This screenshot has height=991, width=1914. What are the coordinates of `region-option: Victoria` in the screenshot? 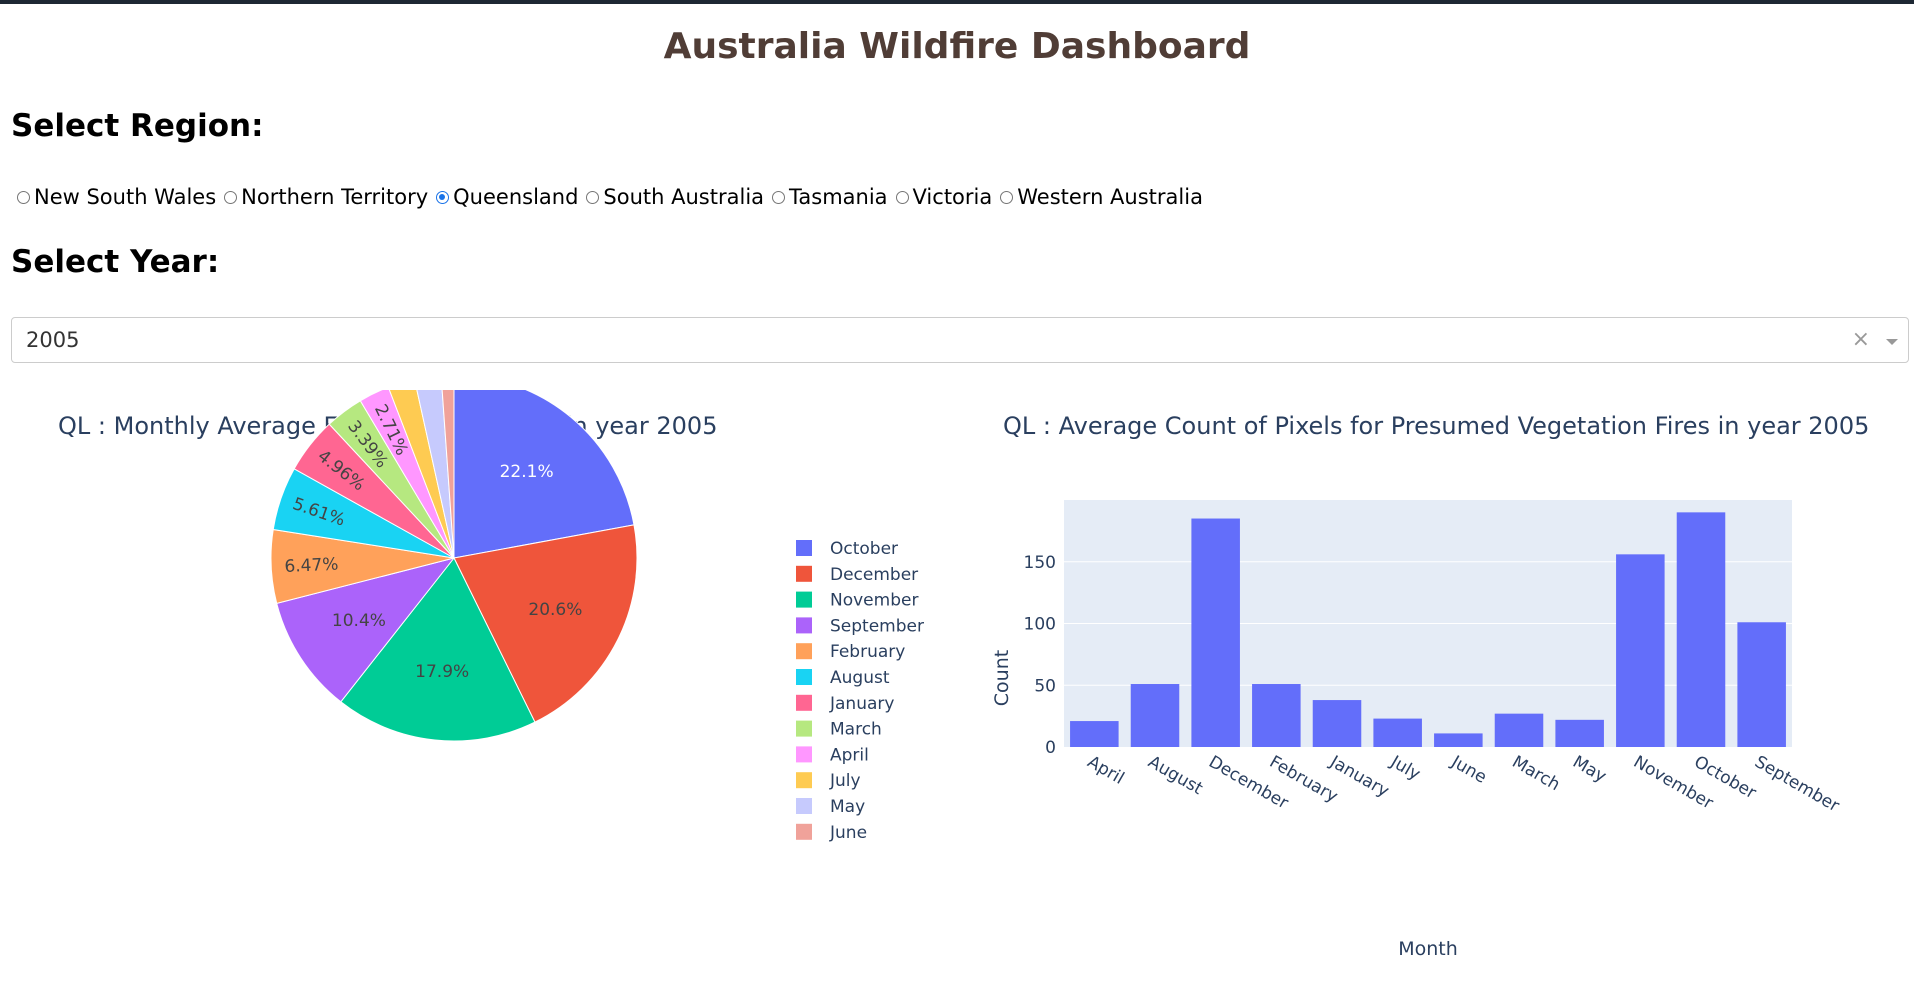 It's located at (944, 197).